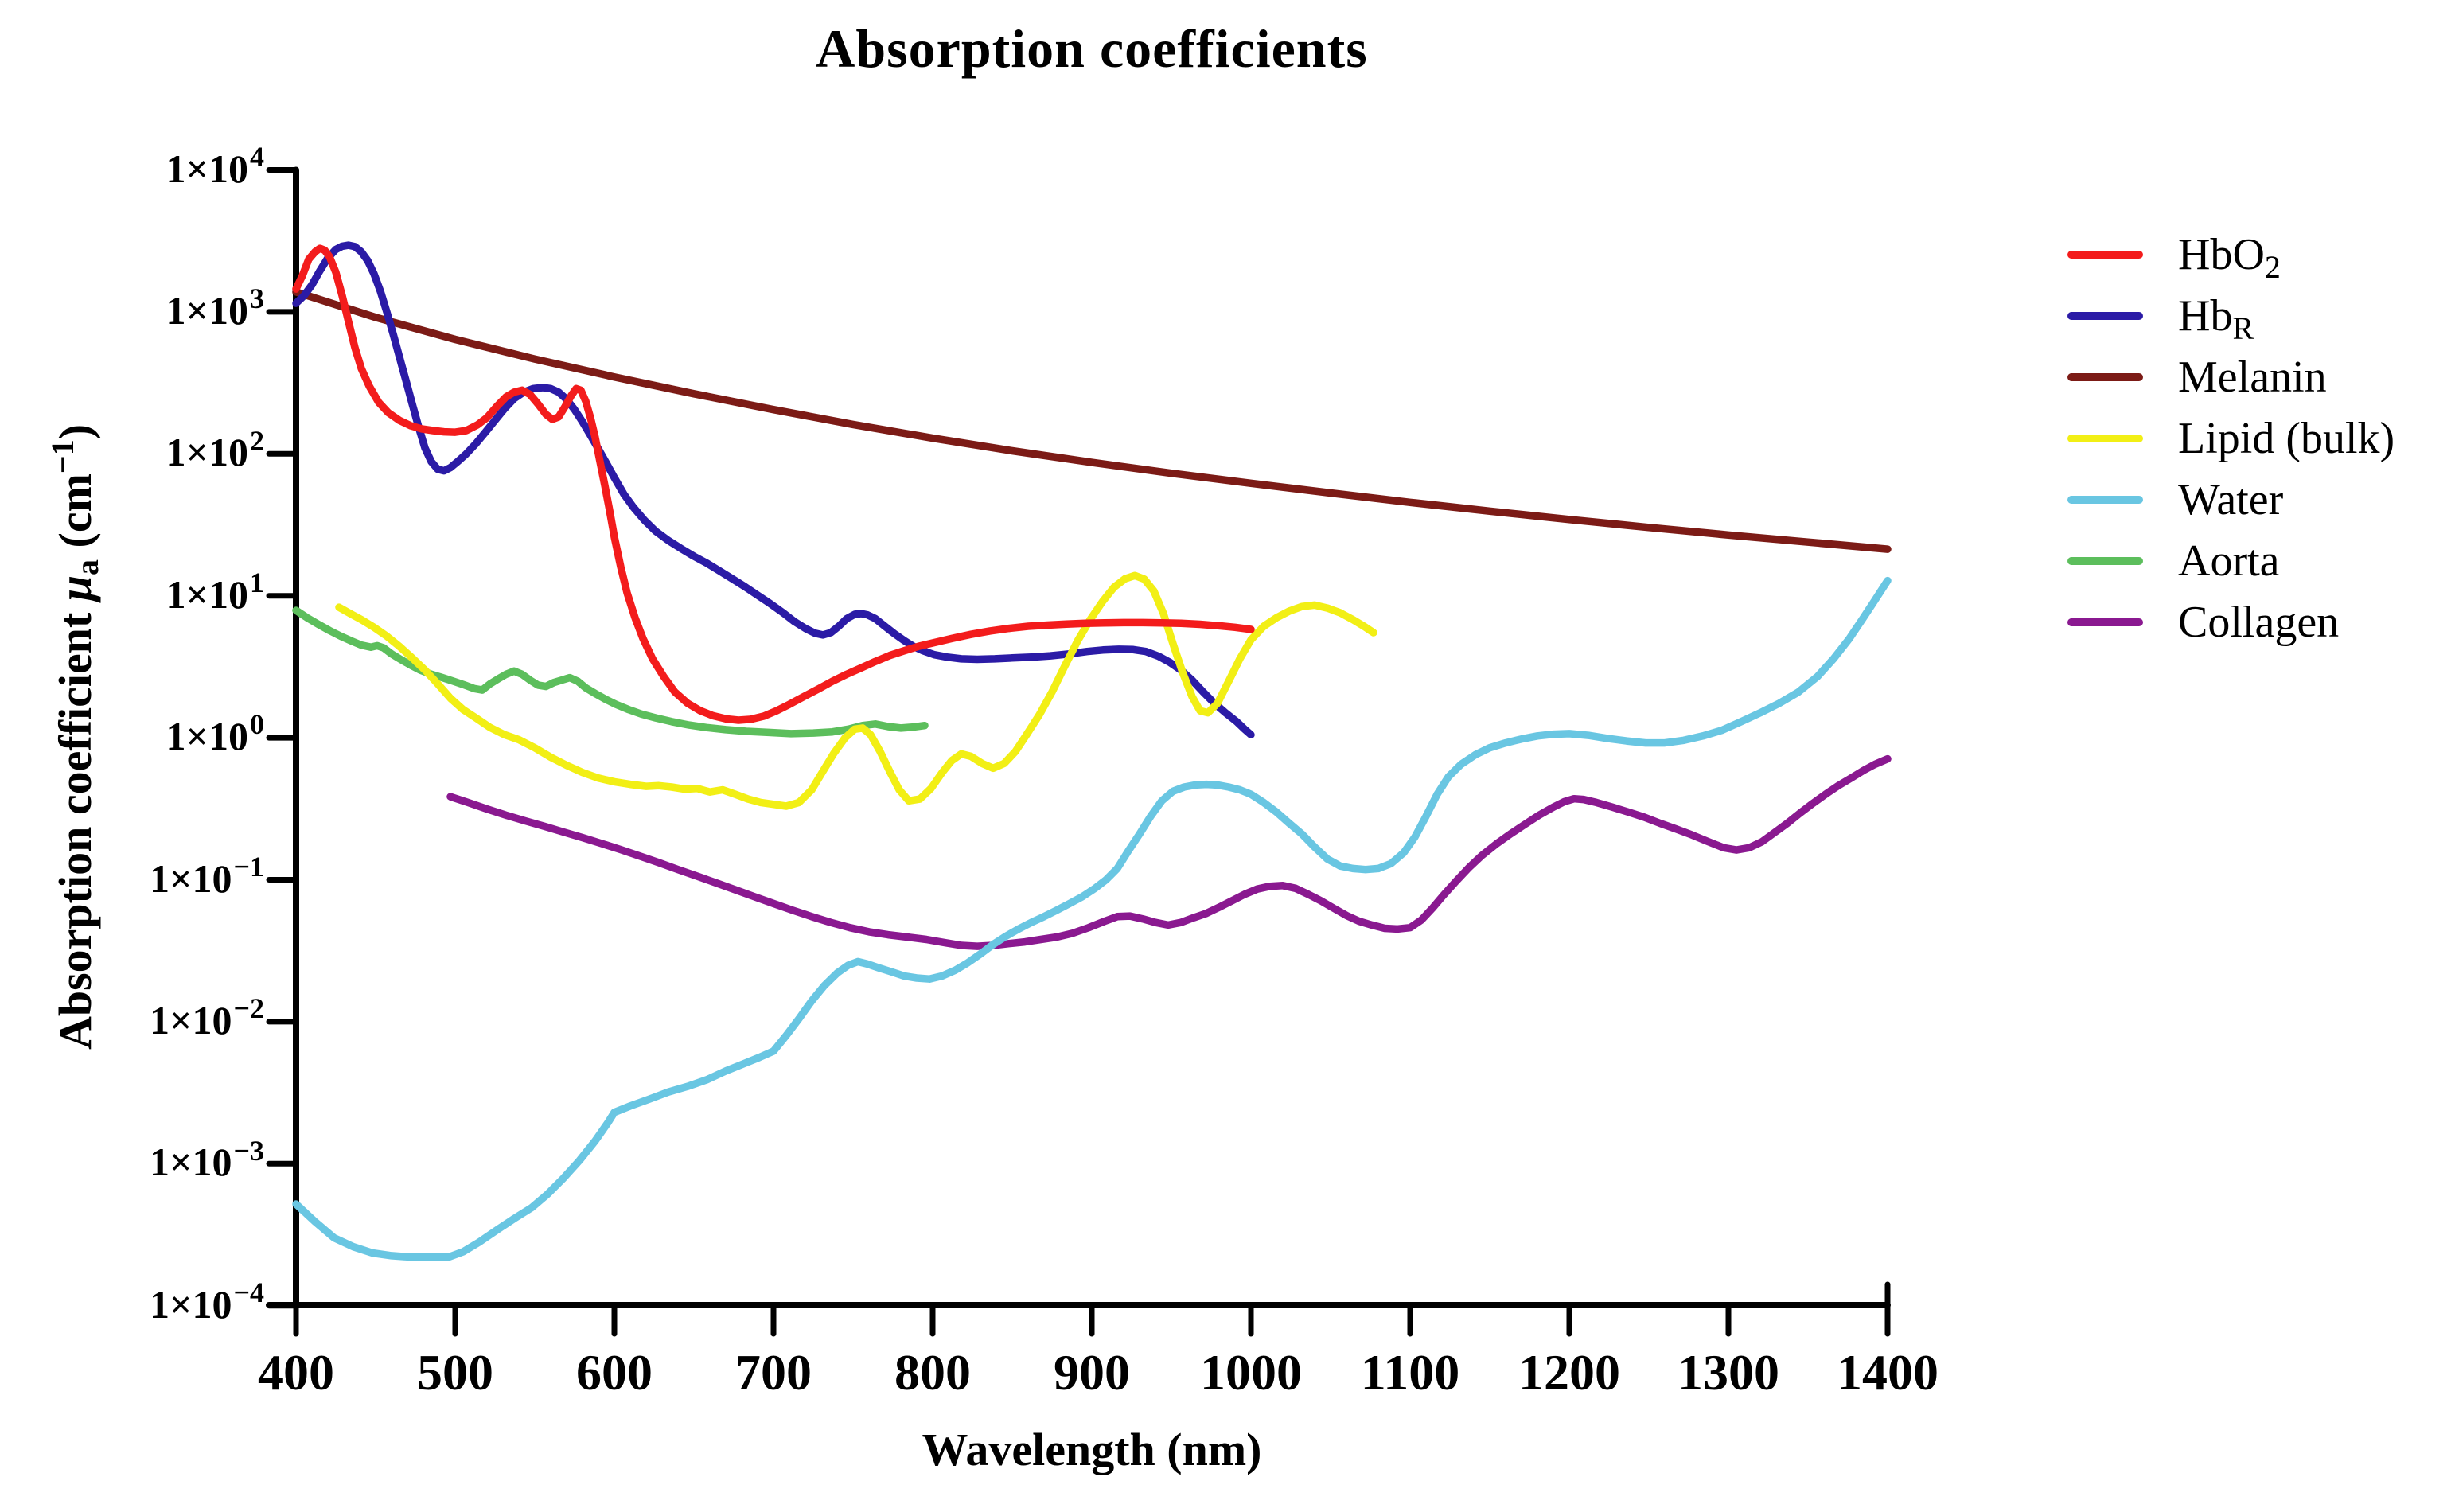 The height and width of the screenshot is (1512, 2451). I want to click on x-tick-label-600: 600, so click(614, 1372).